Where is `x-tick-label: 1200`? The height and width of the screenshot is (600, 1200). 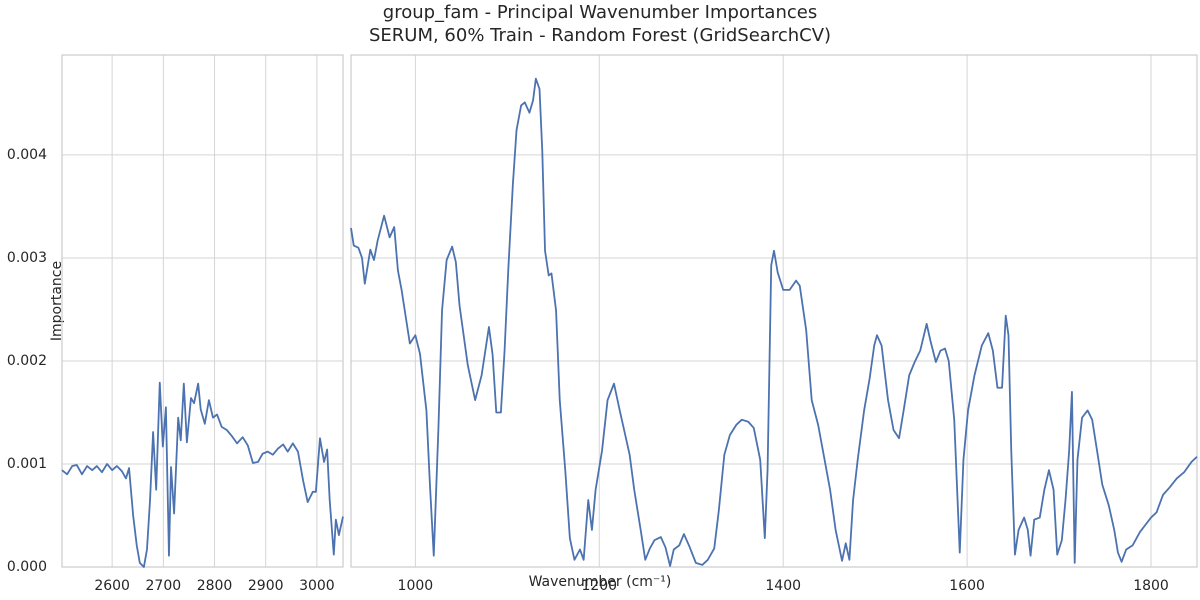 x-tick-label: 1200 is located at coordinates (599, 586).